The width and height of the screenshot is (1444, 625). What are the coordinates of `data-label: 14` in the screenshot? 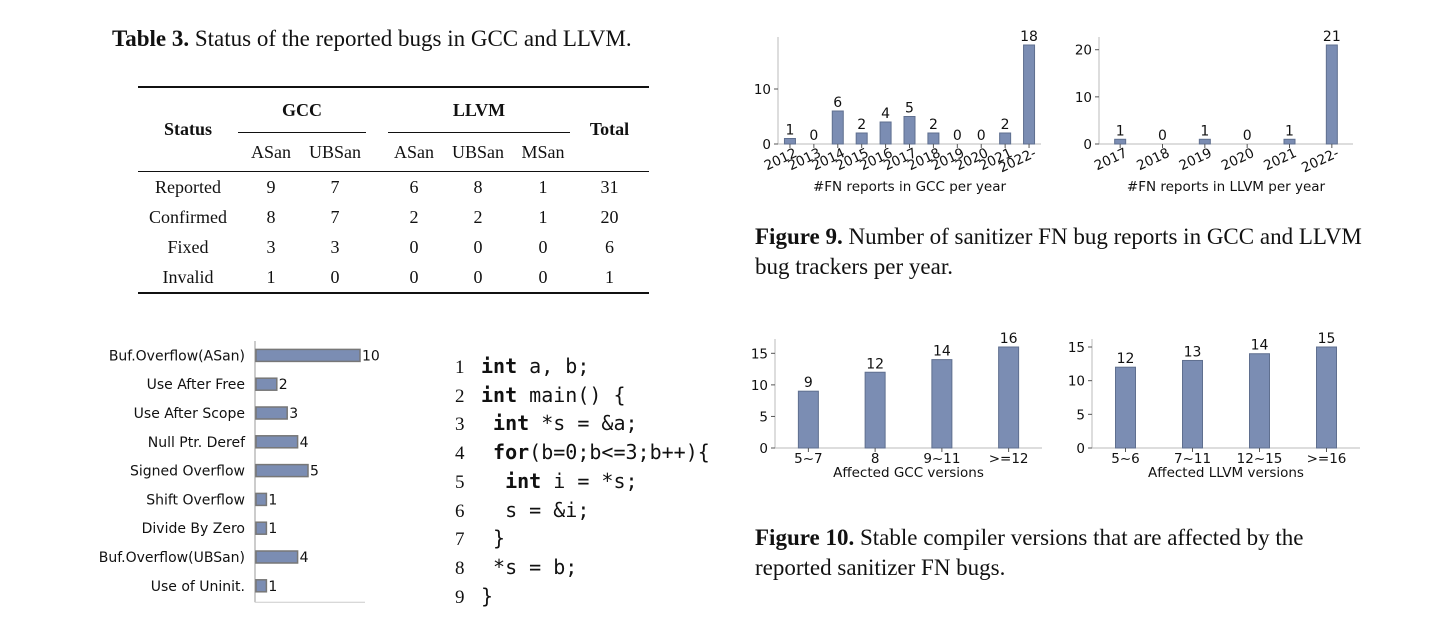 It's located at (1260, 346).